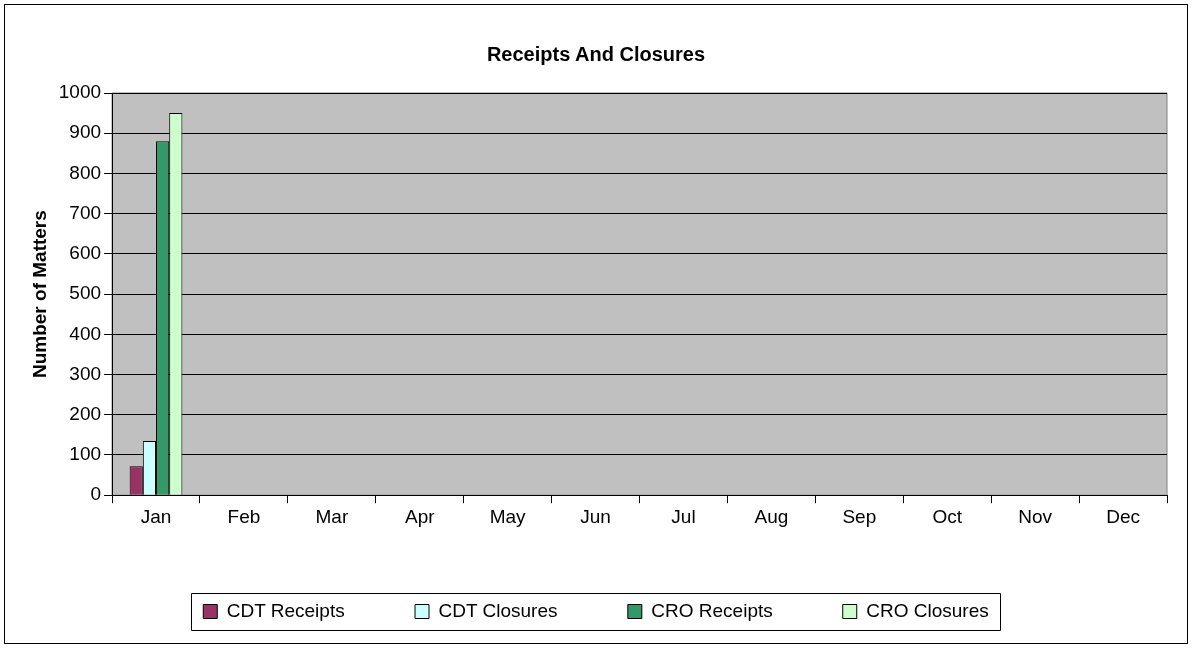  Describe the element at coordinates (508, 516) in the screenshot. I see `x-tick-label: May` at that location.